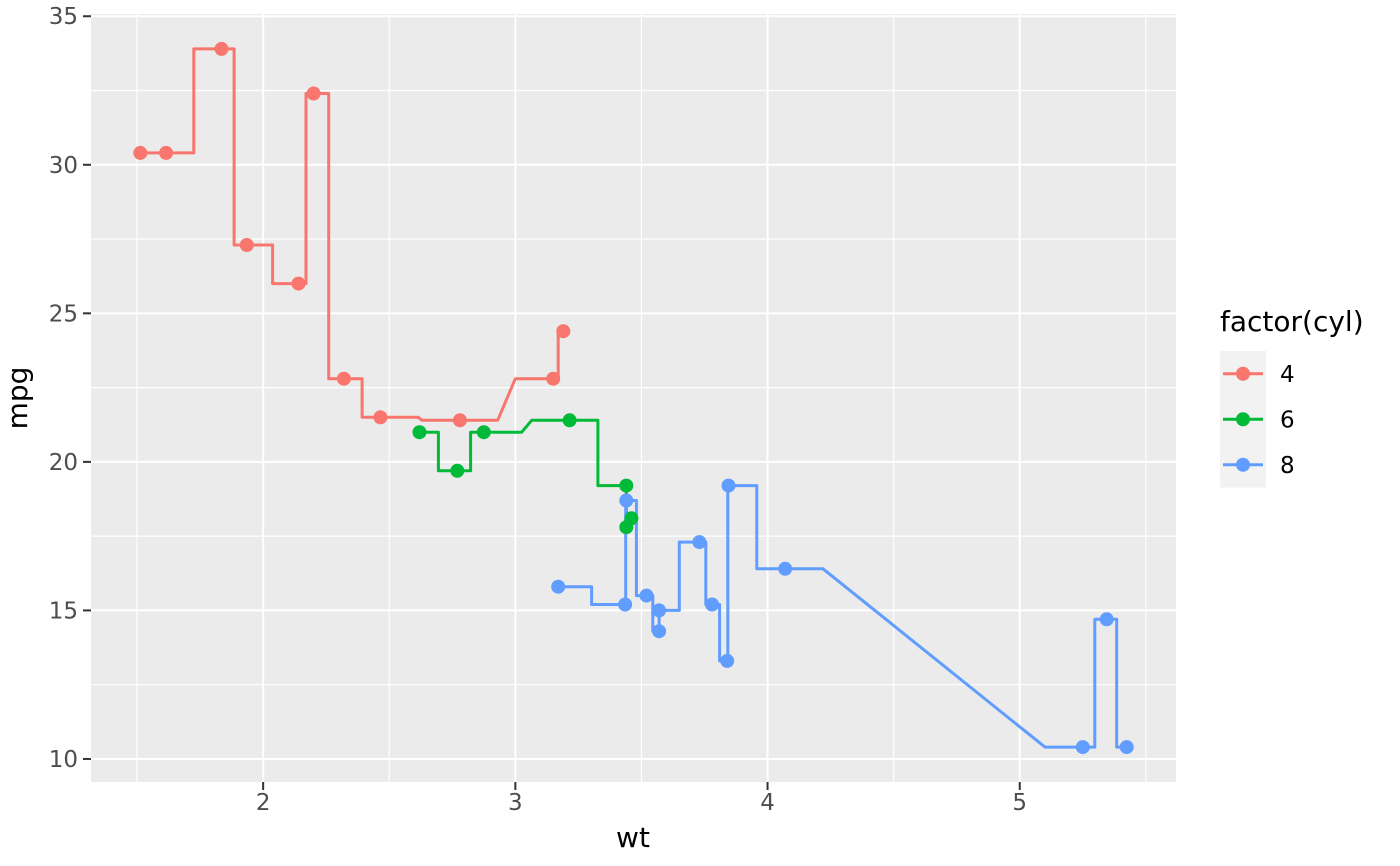  What do you see at coordinates (63, 166) in the screenshot?
I see `y-tick-label: 30` at bounding box center [63, 166].